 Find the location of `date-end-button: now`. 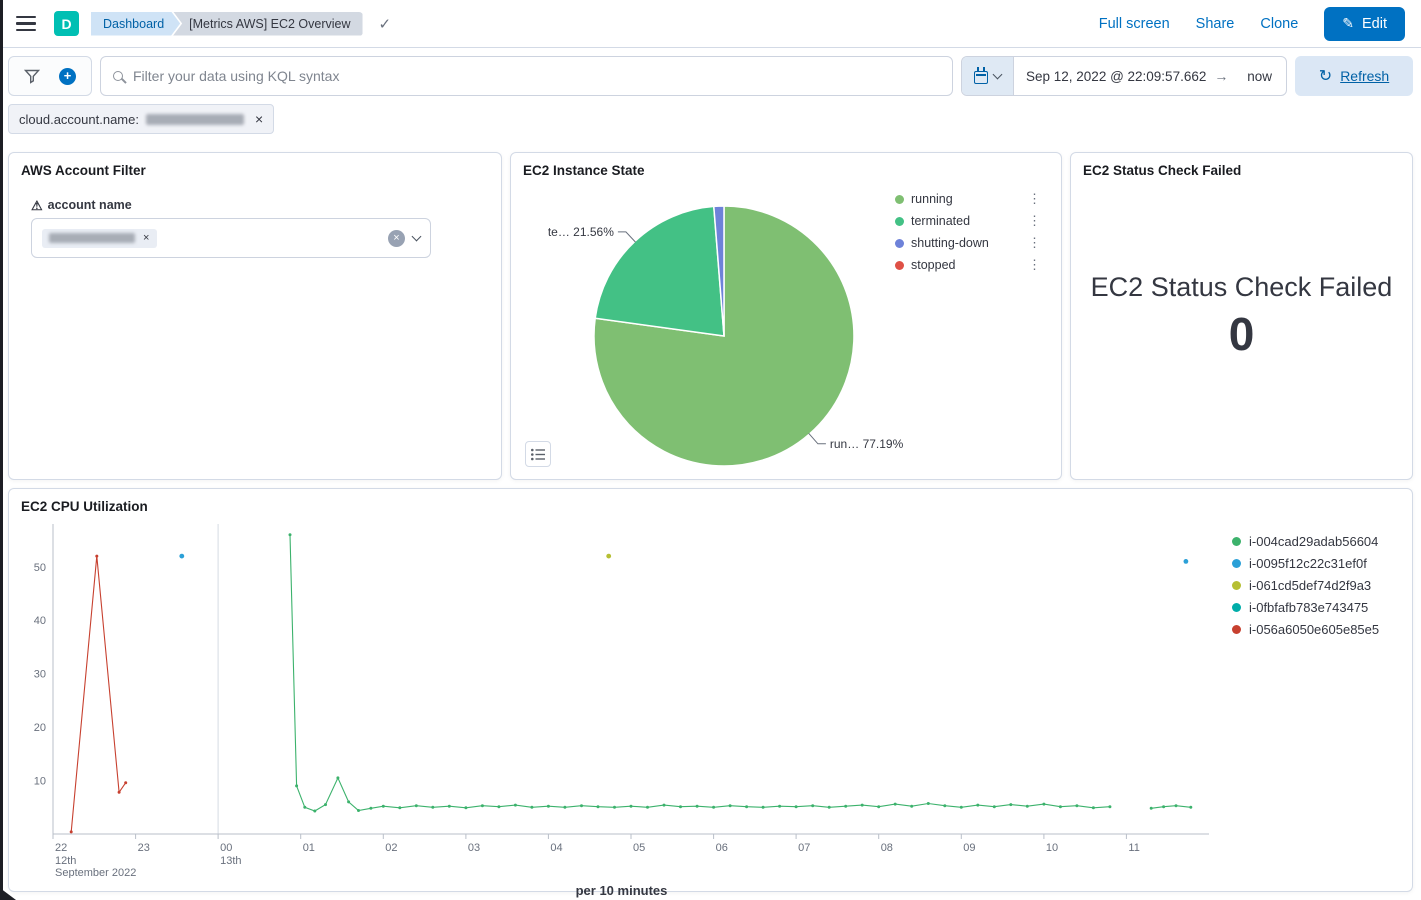

date-end-button: now is located at coordinates (1260, 76).